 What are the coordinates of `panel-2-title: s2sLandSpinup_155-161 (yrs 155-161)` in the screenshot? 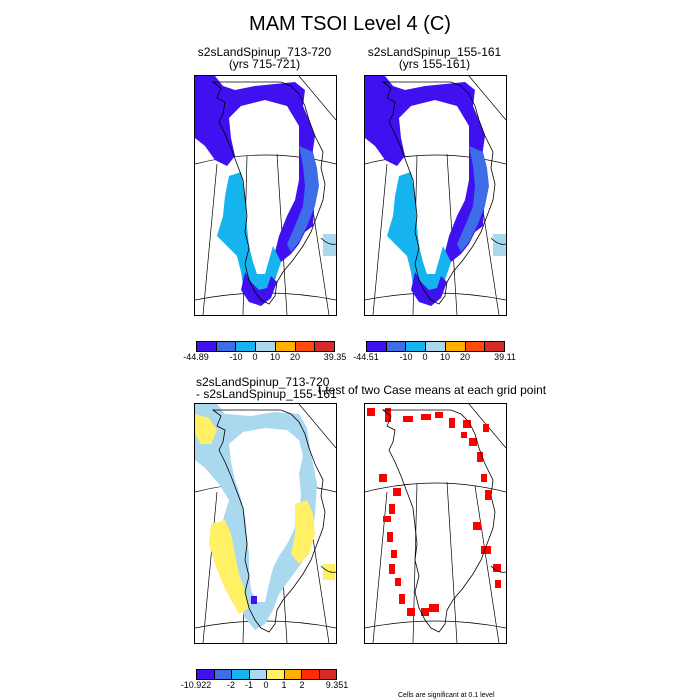 It's located at (434, 58).